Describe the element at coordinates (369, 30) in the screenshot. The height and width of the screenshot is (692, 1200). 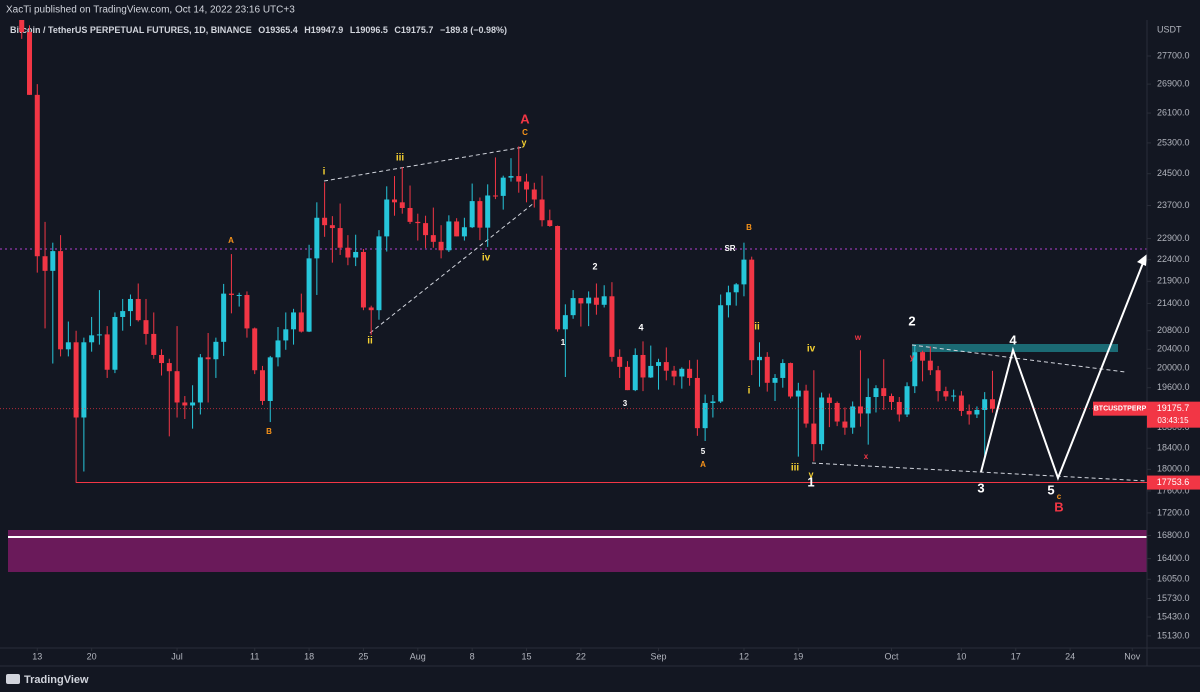
I see `legend-low: L19096.5` at that location.